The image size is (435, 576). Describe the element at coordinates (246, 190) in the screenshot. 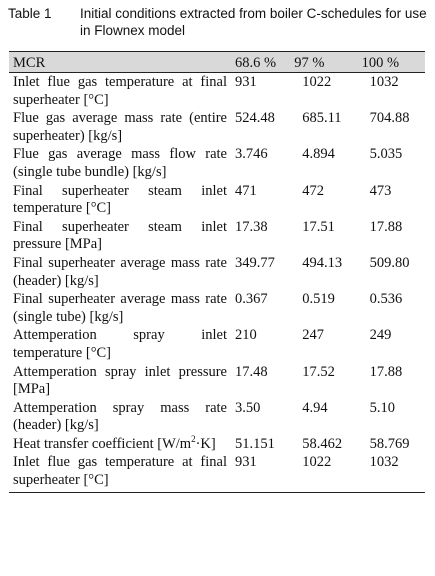

I see `row-value: 471` at that location.